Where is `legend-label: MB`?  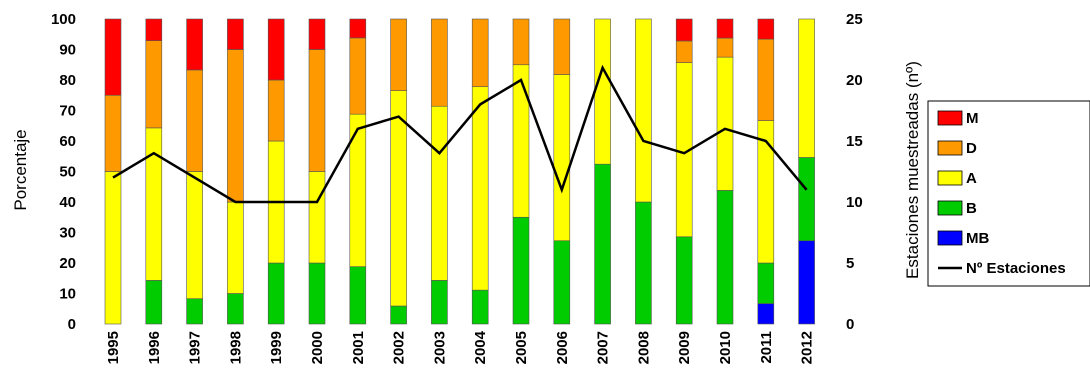 legend-label: MB is located at coordinates (977, 238).